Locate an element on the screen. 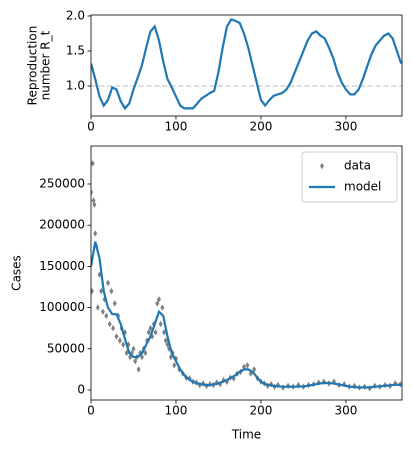  y-axis-label: Reproduction is located at coordinates (33, 66).